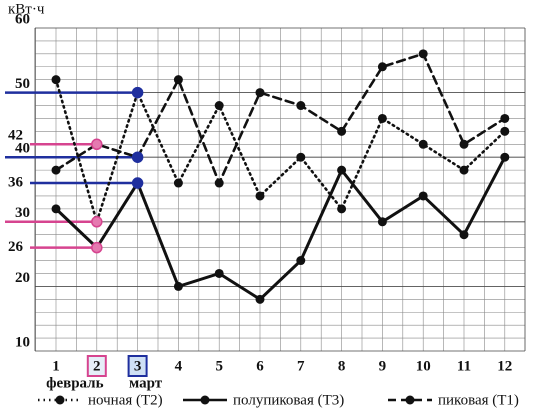 Image resolution: width=536 pixels, height=413 pixels. What do you see at coordinates (342, 366) in the screenshot?
I see `x-tick-label: 8` at bounding box center [342, 366].